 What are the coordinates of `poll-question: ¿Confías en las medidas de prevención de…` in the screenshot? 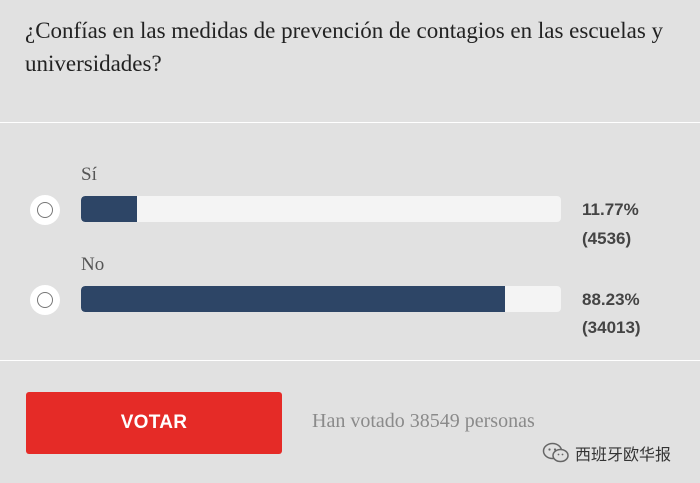 It's located at (344, 47).